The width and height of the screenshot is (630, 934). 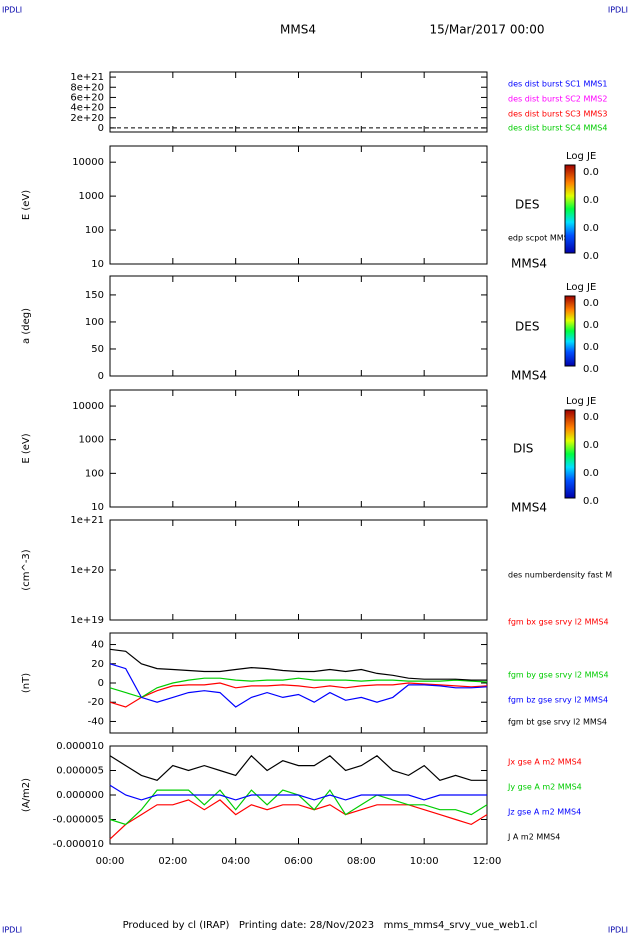 What do you see at coordinates (557, 114) in the screenshot?
I see `legend-entry: des dist burst SC3 MMS3` at bounding box center [557, 114].